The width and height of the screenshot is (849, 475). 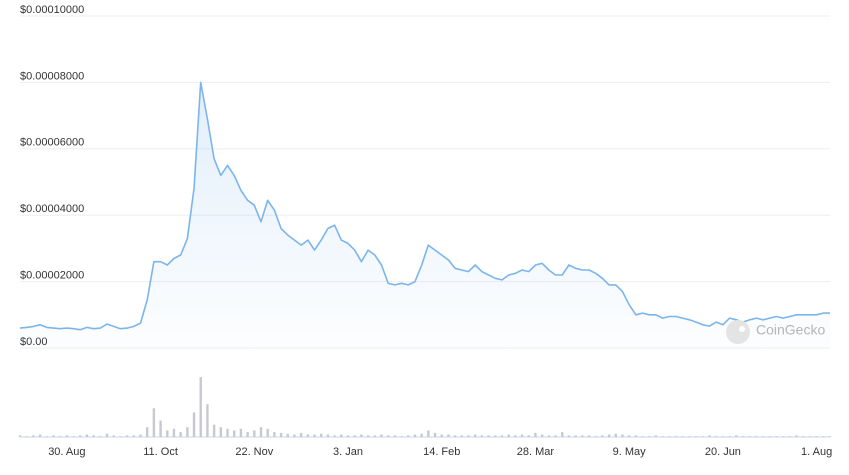 What do you see at coordinates (723, 452) in the screenshot?
I see `x-tick-label: 20. Jun` at bounding box center [723, 452].